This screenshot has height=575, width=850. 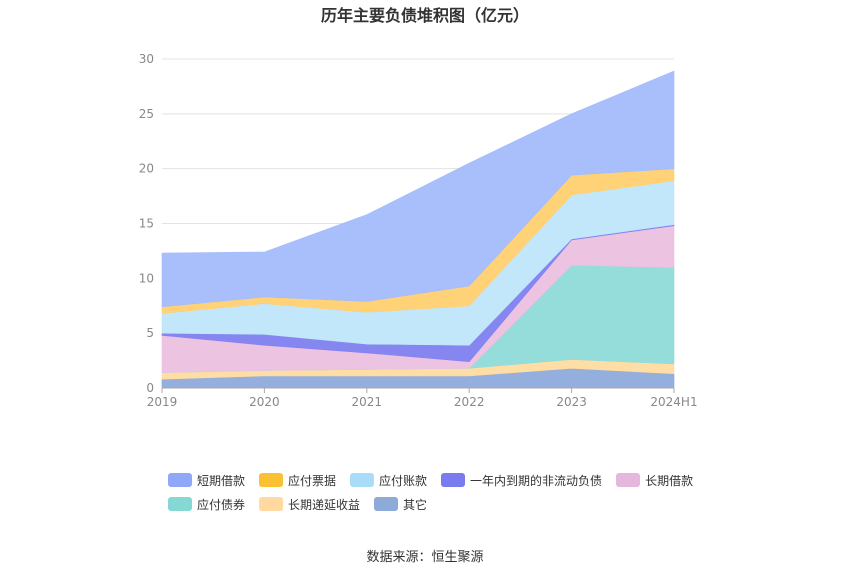 I want to click on y-tick-label: 10, so click(x=146, y=278).